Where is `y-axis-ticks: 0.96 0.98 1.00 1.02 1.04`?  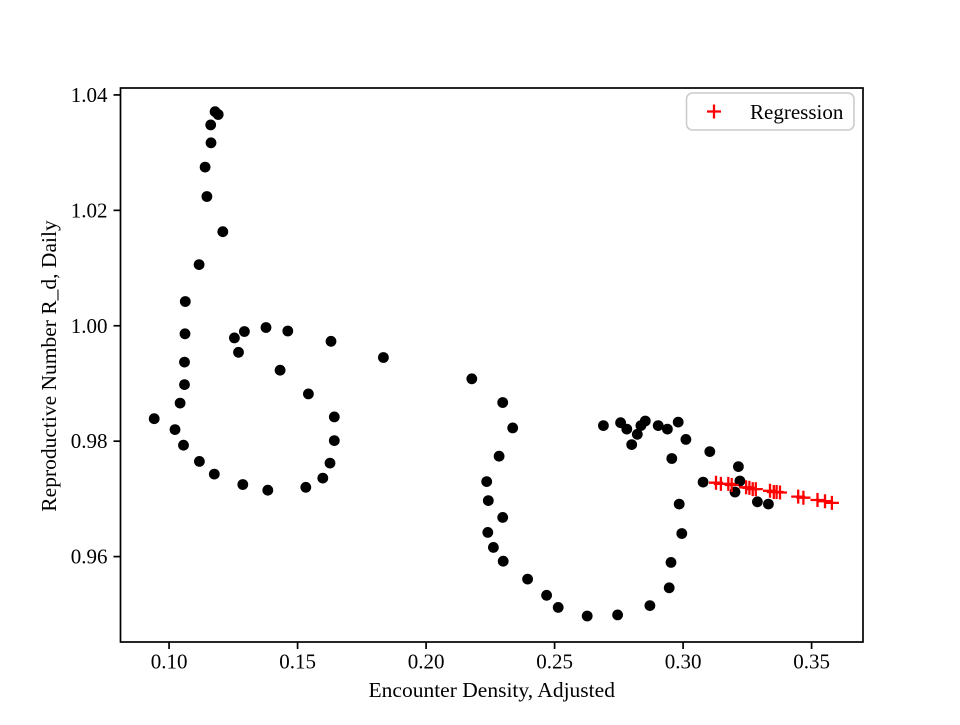
y-axis-ticks: 0.96 0.98 1.00 1.02 1.04 is located at coordinates (96, 326).